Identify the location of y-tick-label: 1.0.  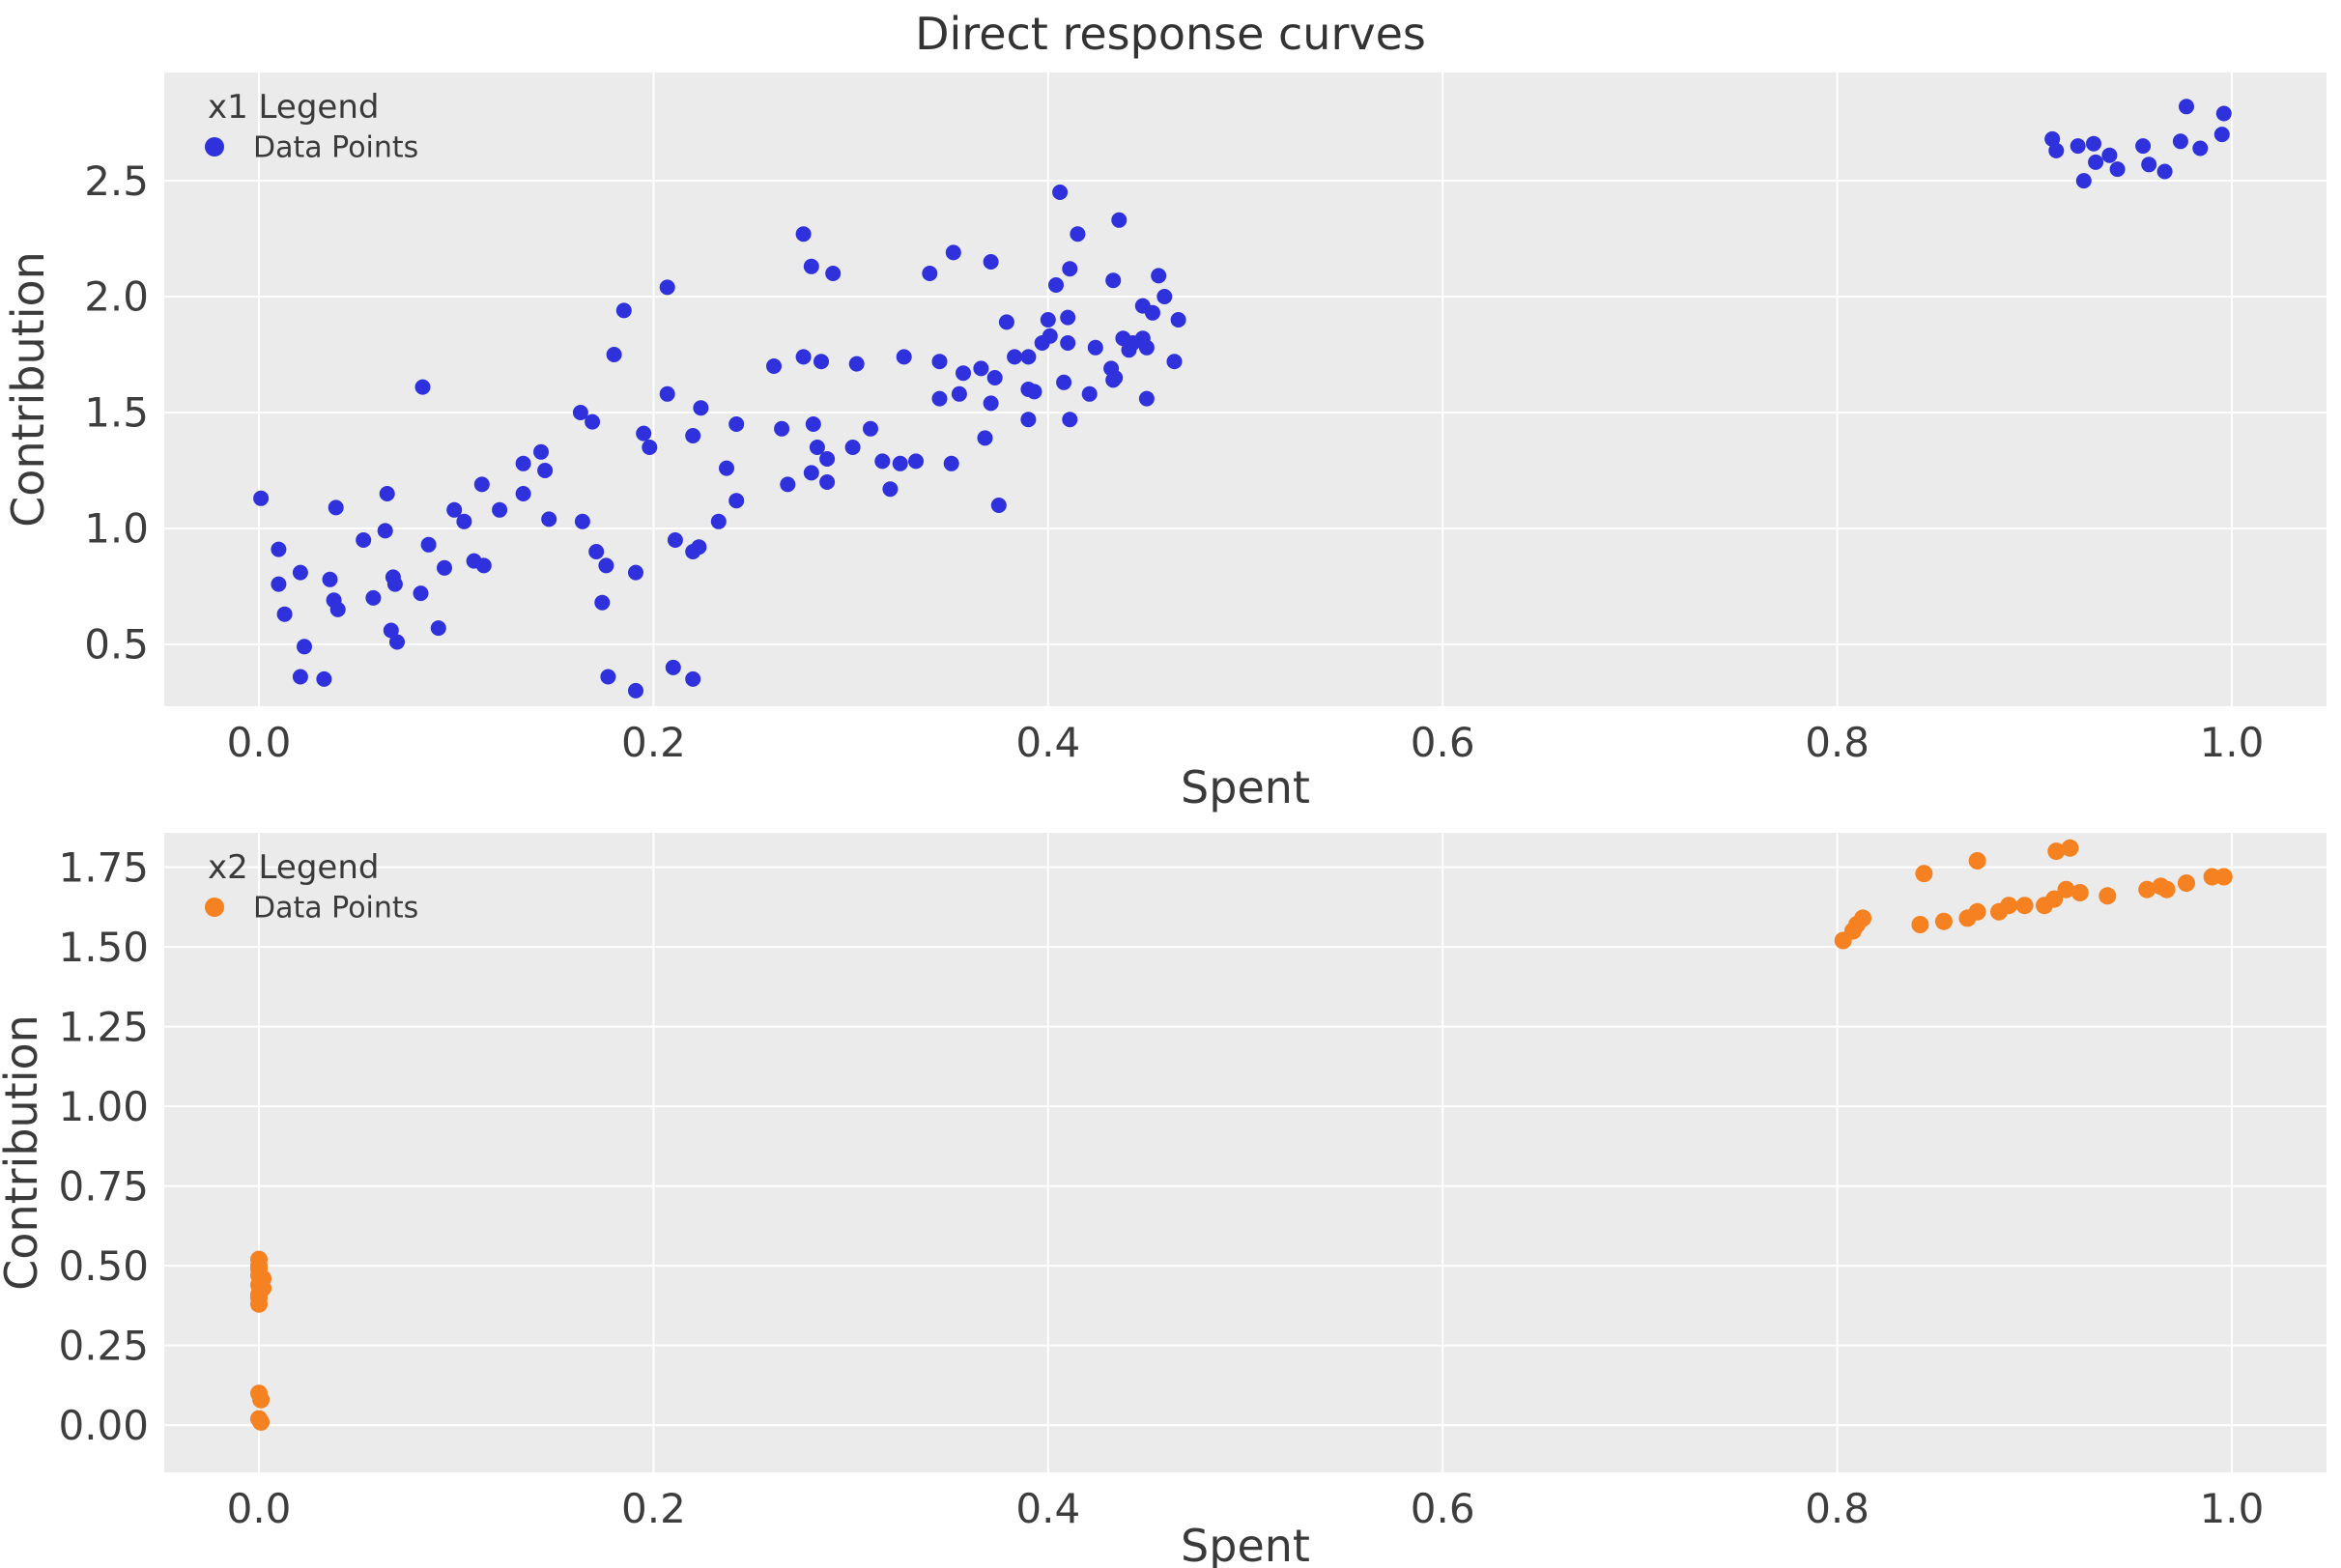
(117, 529).